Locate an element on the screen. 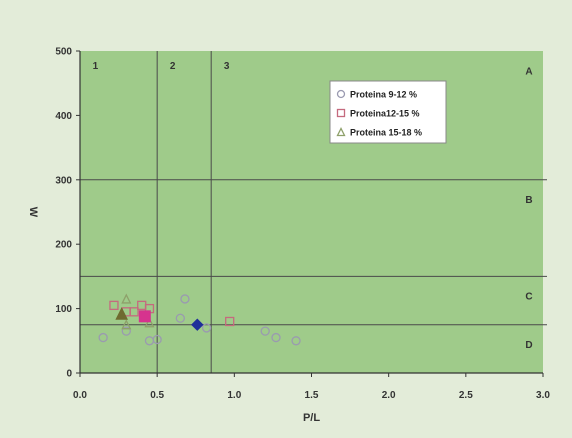 This screenshot has height=438, width=572. zone-row-label-0: A is located at coordinates (528, 71).